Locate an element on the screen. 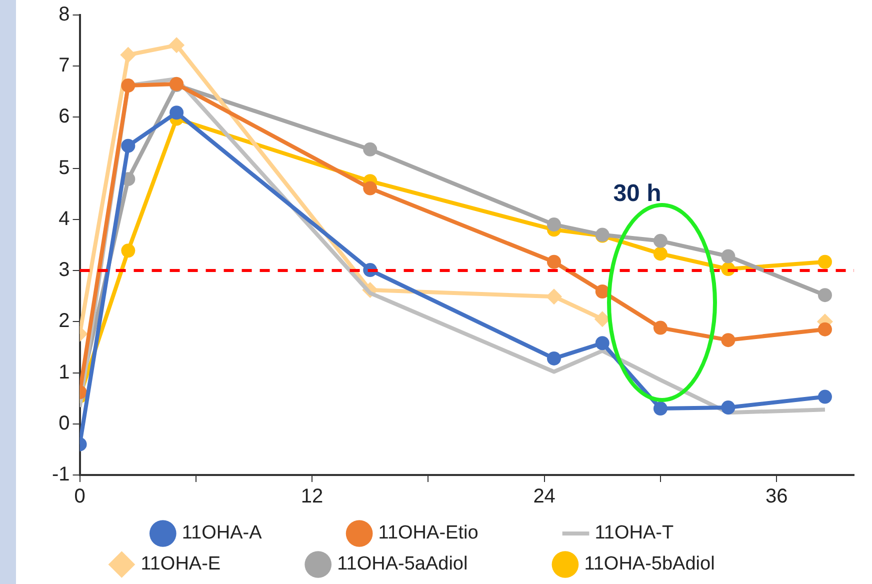 Image resolution: width=872 pixels, height=584 pixels. y-tick-label: 1 is located at coordinates (64, 372).